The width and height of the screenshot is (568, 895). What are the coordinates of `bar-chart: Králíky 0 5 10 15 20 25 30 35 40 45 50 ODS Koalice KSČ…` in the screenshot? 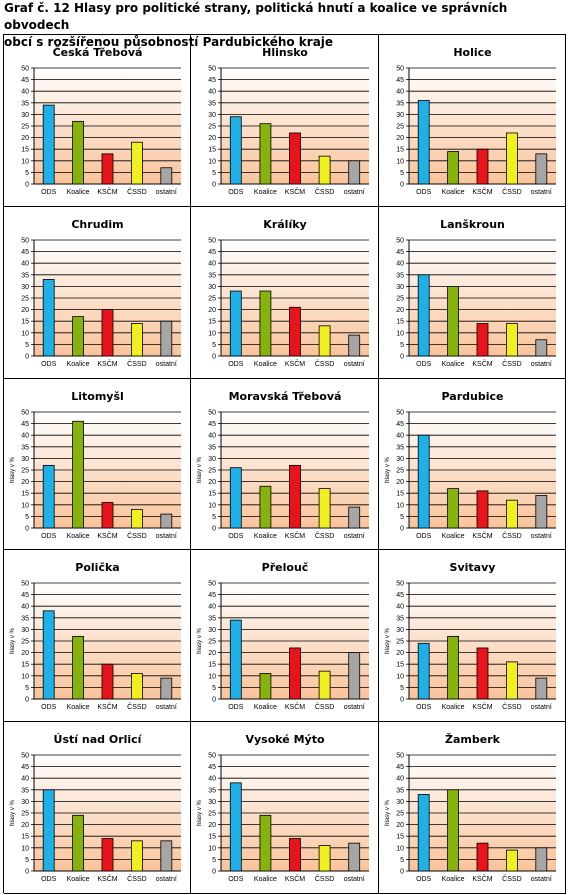 It's located at (288, 293).